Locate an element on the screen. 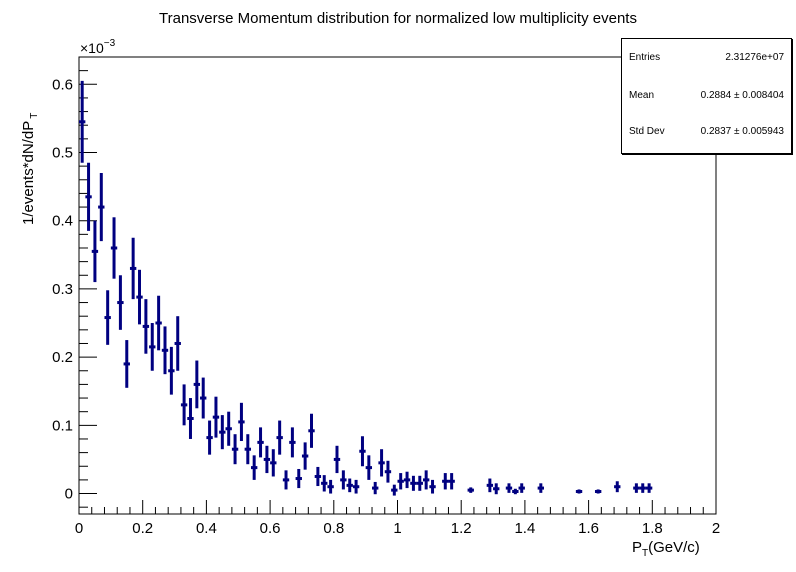 This screenshot has height=572, width=796. y-tick-label: 0.2 is located at coordinates (62, 357).